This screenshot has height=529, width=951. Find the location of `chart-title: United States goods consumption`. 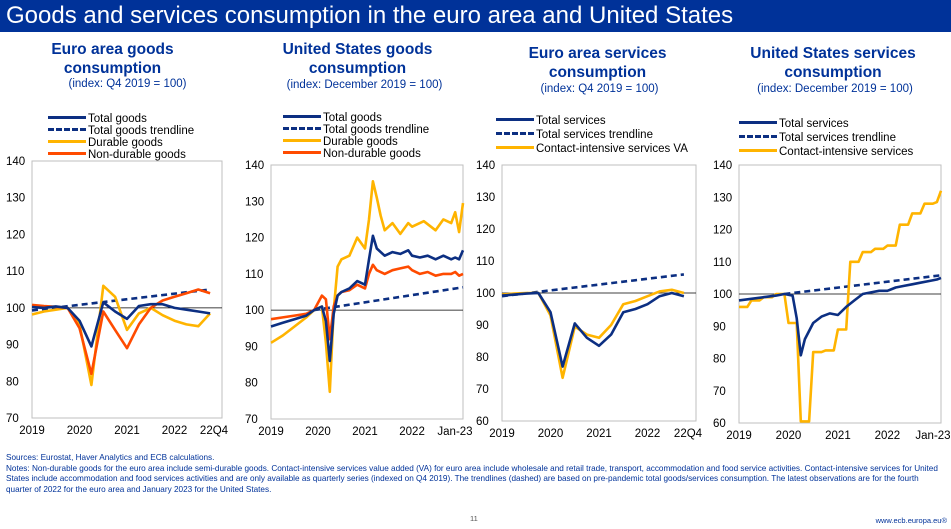

chart-title: United States goods consumption is located at coordinates (357, 59).